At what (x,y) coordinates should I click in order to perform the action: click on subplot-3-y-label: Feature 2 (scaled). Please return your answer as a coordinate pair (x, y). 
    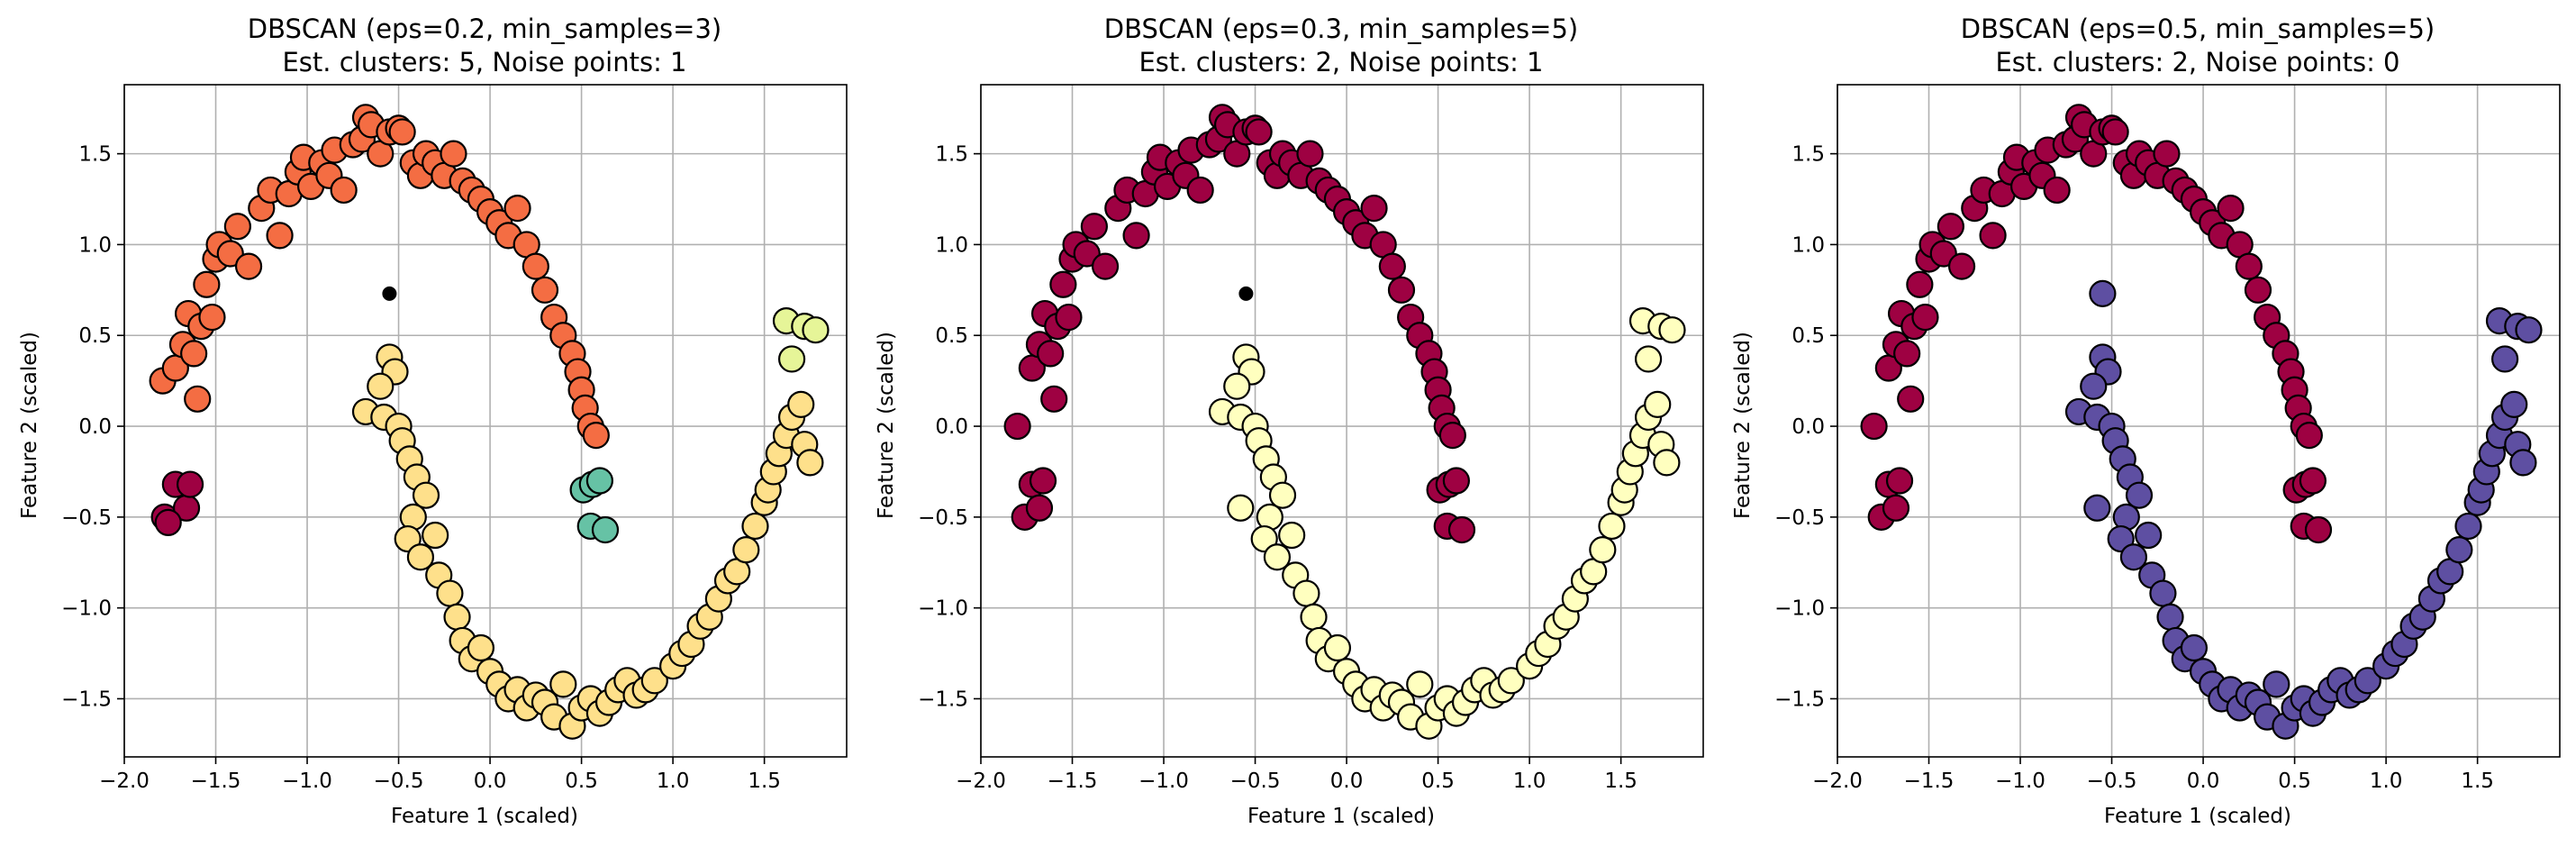
    Looking at the image, I should click on (1743, 426).